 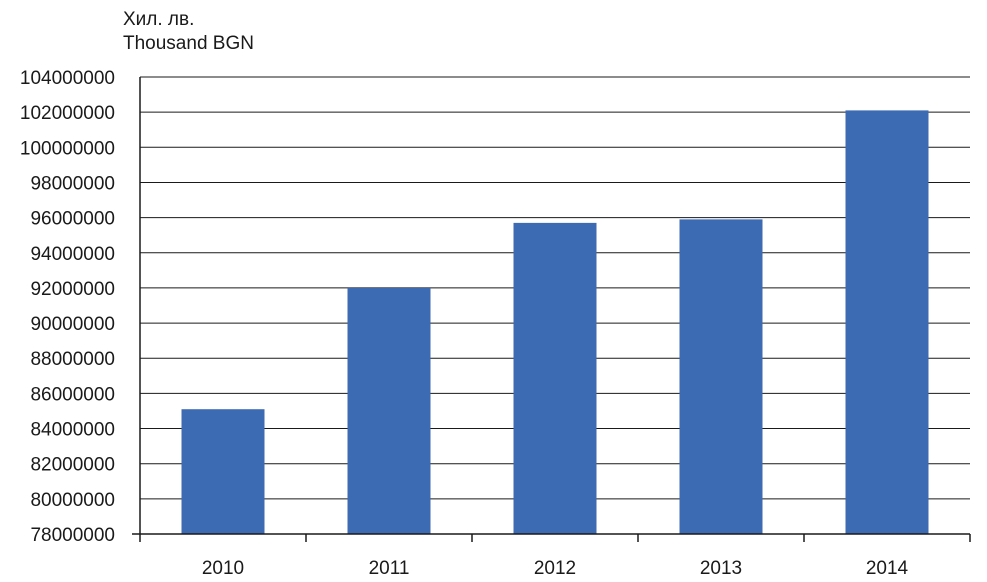 I want to click on y-tick-label: 84000000, so click(x=72, y=430).